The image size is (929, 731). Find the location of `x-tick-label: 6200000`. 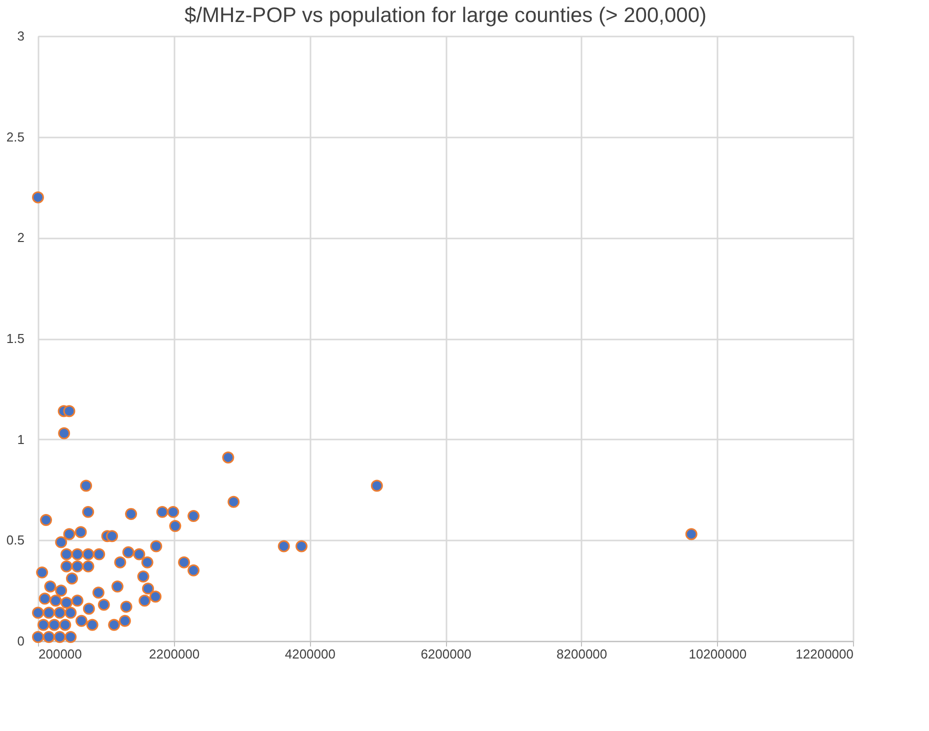

x-tick-label: 6200000 is located at coordinates (446, 654).